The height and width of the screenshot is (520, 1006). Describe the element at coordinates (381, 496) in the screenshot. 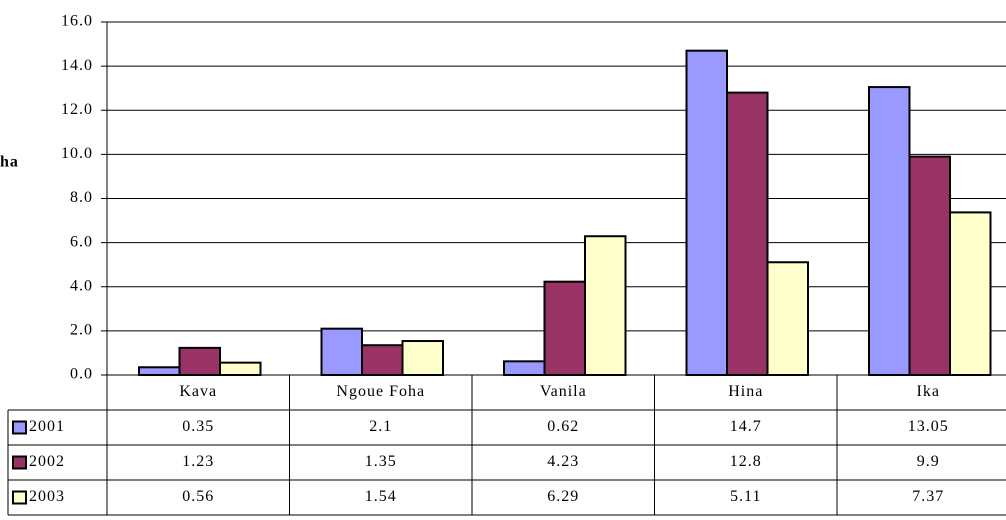

I see `table-cell: 1.54` at that location.